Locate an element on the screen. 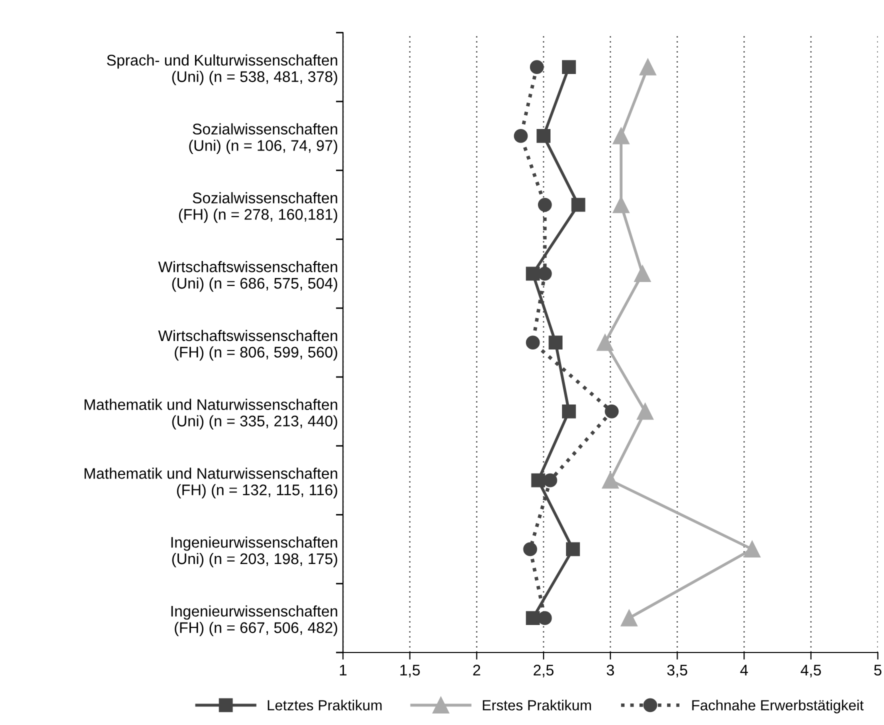  y-tick-label: Ingenieurwissenschaften (Uni) (n = 203, 198, 175) is located at coordinates (254, 552).